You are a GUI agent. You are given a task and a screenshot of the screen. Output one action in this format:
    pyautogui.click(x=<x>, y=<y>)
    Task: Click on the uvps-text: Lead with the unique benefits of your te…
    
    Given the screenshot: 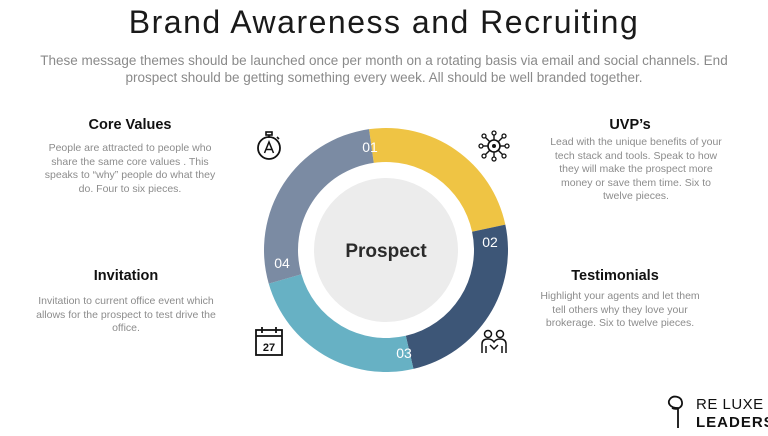 What is the action you would take?
    pyautogui.click(x=636, y=169)
    